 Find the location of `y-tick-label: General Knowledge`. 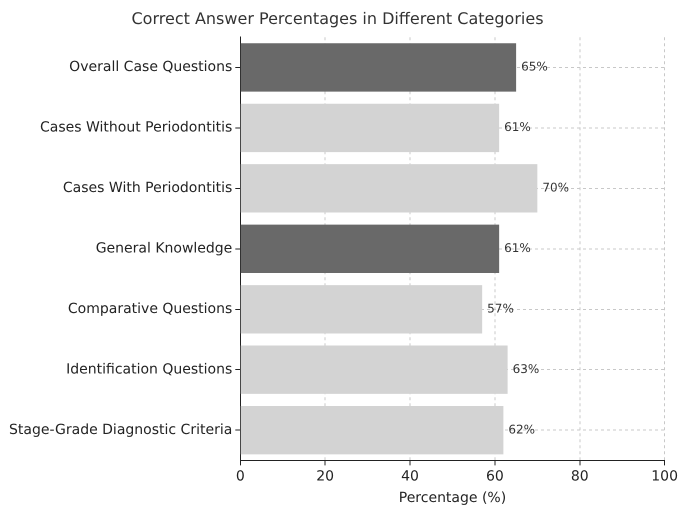

y-tick-label: General Knowledge is located at coordinates (164, 248).